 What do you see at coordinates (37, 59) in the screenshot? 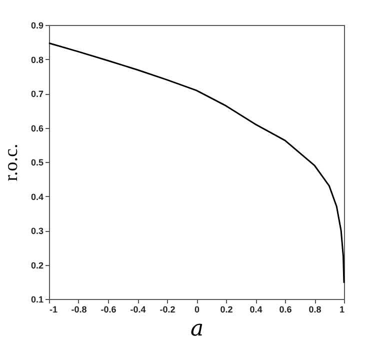
I see `y-tick-label: 0.8` at bounding box center [37, 59].